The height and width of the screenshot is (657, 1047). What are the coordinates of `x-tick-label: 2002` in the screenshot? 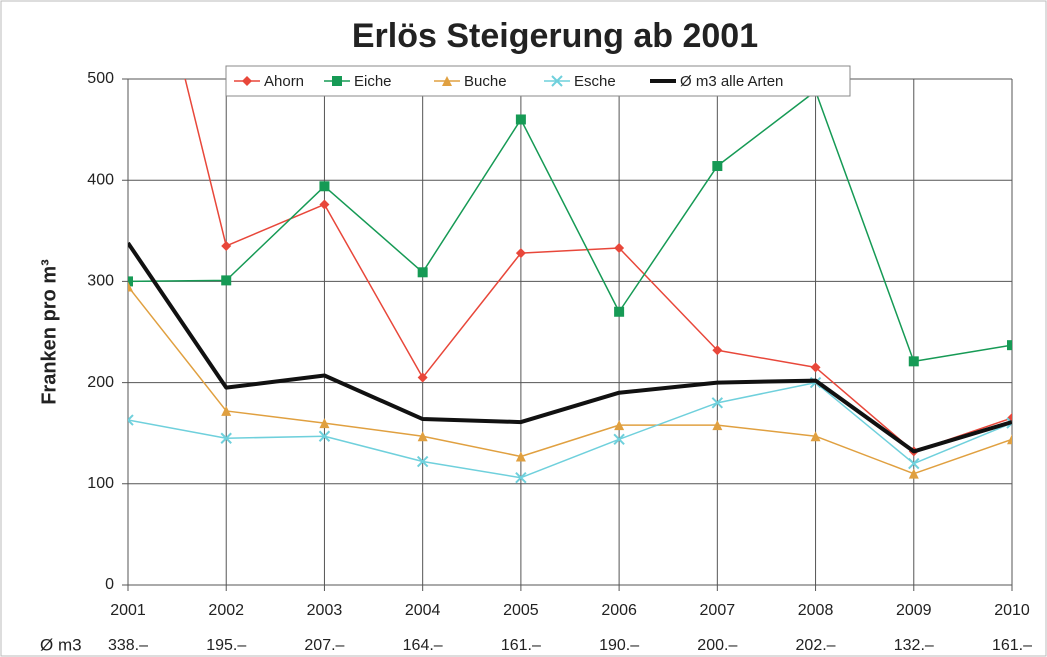 It's located at (226, 610).